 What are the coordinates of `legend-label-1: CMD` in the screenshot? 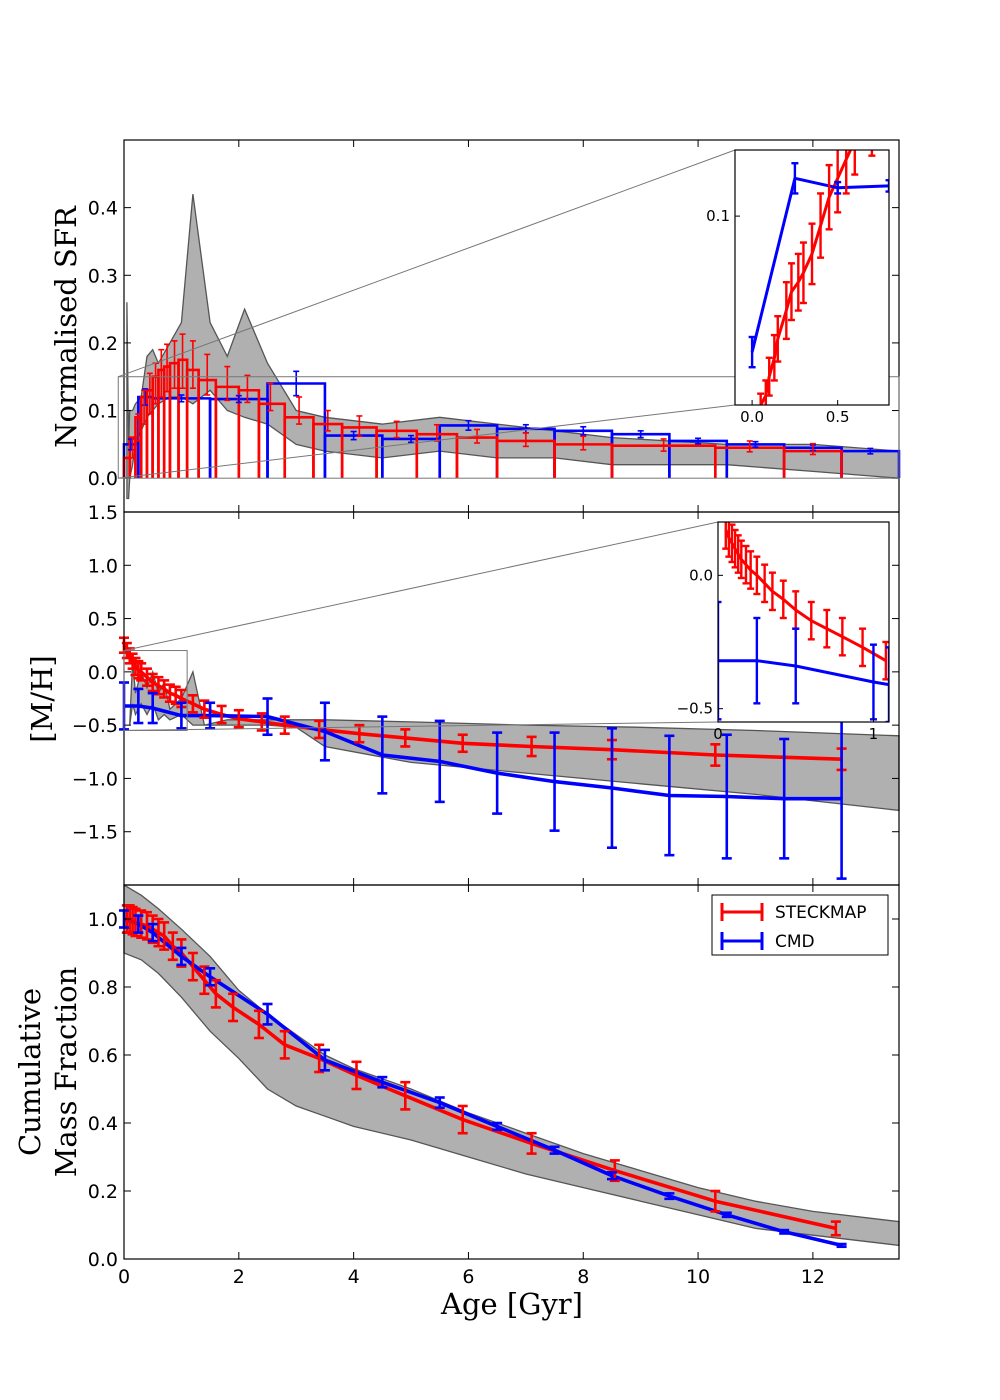 It's located at (795, 942).